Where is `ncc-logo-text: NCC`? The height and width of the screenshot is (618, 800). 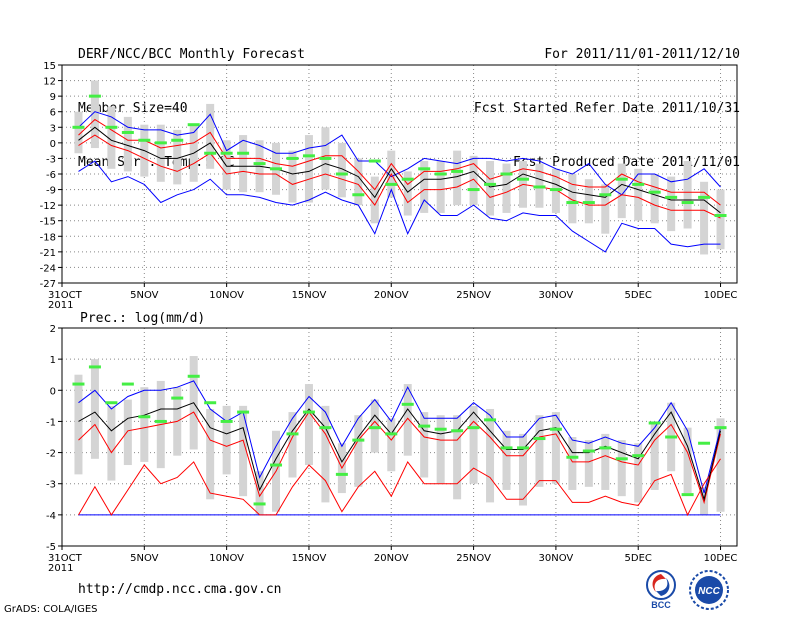 ncc-logo-text: NCC is located at coordinates (709, 591).